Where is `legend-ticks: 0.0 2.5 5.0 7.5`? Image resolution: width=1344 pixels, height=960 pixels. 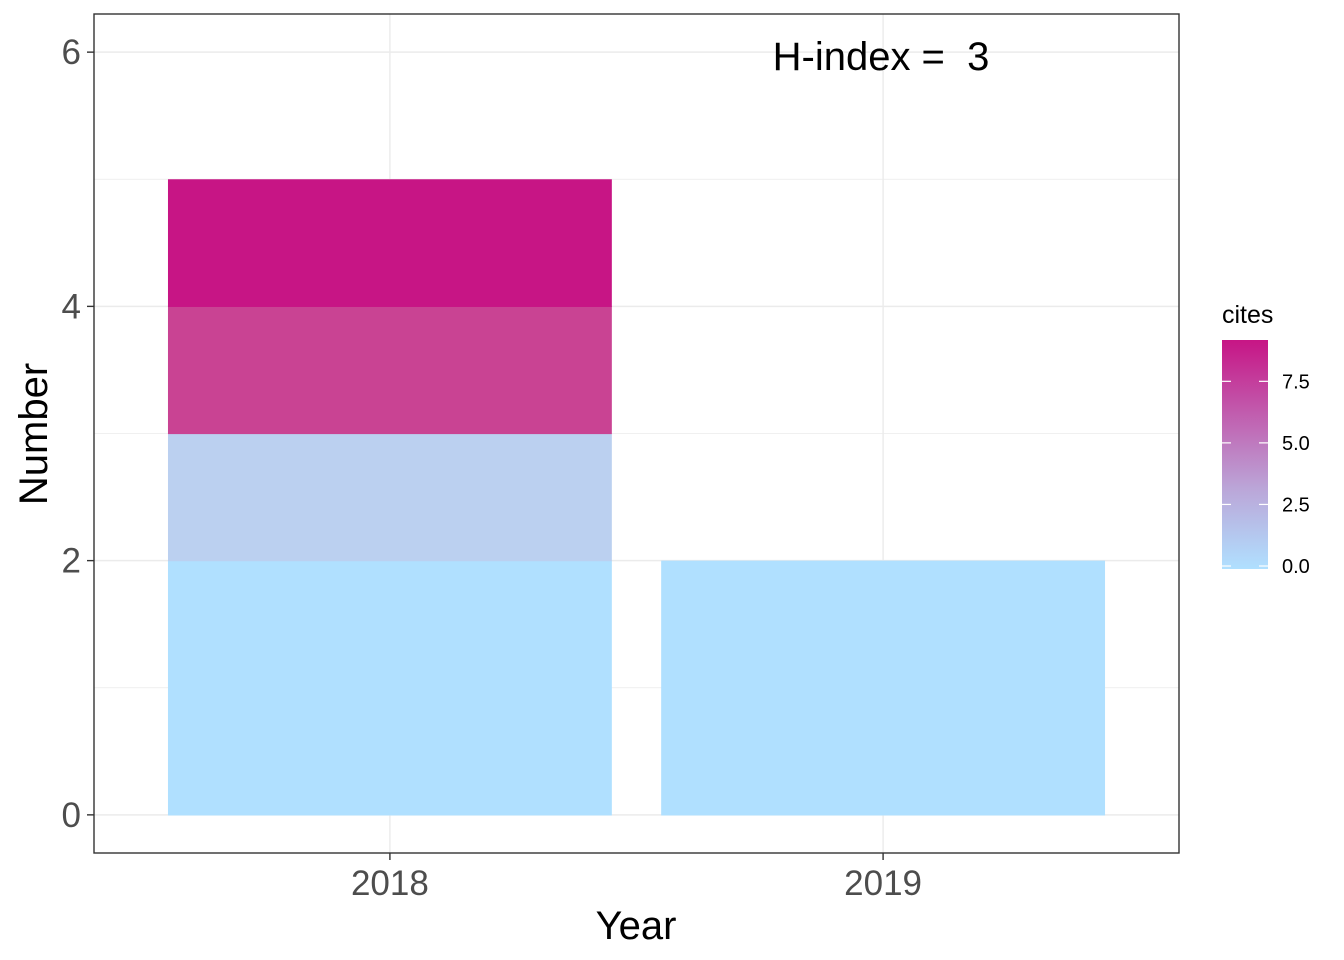
legend-ticks: 0.0 2.5 5.0 7.5 is located at coordinates (1266, 474).